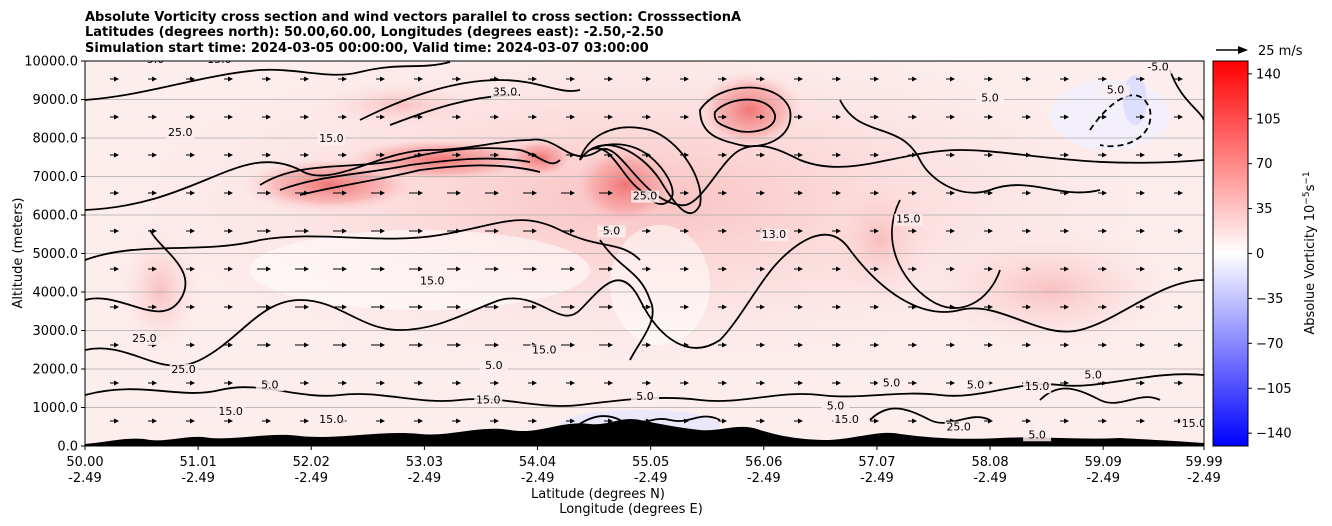 The width and height of the screenshot is (1332, 526). Describe the element at coordinates (650, 462) in the screenshot. I see `x-tick-label-latitude: 55.05` at that location.